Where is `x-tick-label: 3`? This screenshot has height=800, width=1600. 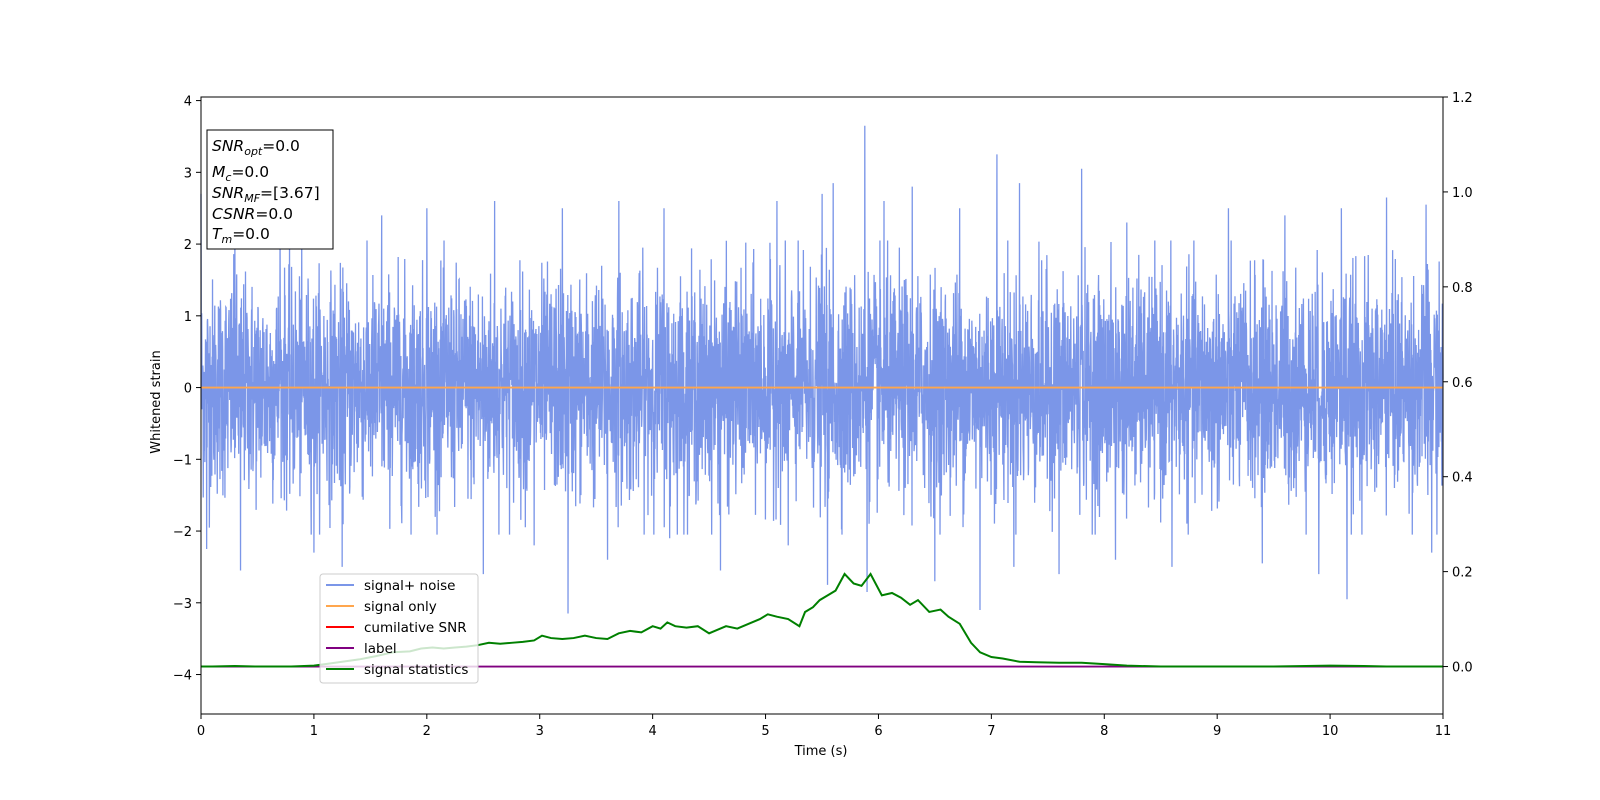
x-tick-label: 3 is located at coordinates (540, 731).